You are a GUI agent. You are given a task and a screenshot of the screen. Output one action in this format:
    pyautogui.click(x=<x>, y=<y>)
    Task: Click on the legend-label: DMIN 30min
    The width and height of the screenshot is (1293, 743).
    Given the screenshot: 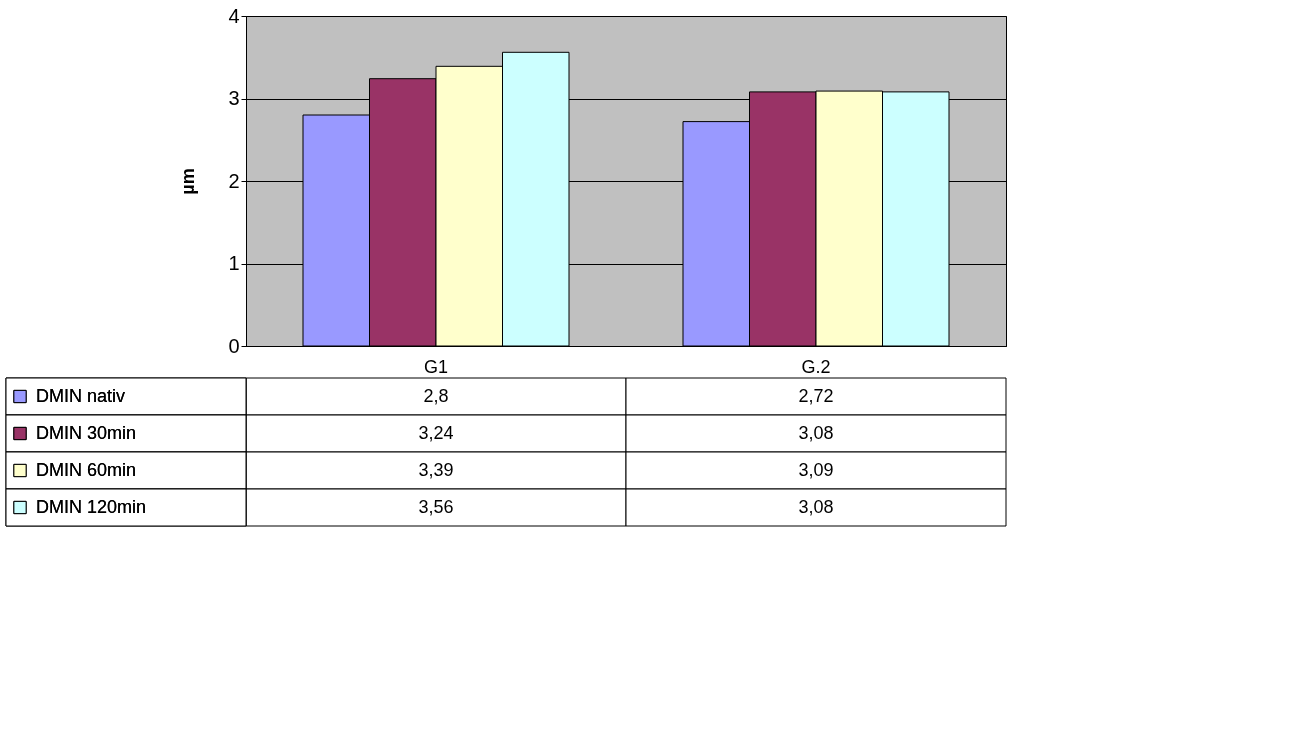 What is the action you would take?
    pyautogui.click(x=86, y=432)
    